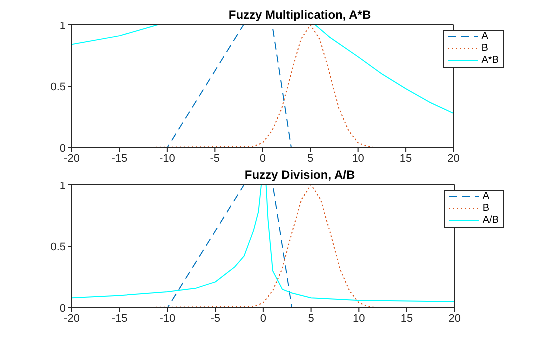 This screenshot has height=337, width=560. What do you see at coordinates (300, 175) in the screenshot?
I see `chart-title: Fuzzy Division, A/B` at bounding box center [300, 175].